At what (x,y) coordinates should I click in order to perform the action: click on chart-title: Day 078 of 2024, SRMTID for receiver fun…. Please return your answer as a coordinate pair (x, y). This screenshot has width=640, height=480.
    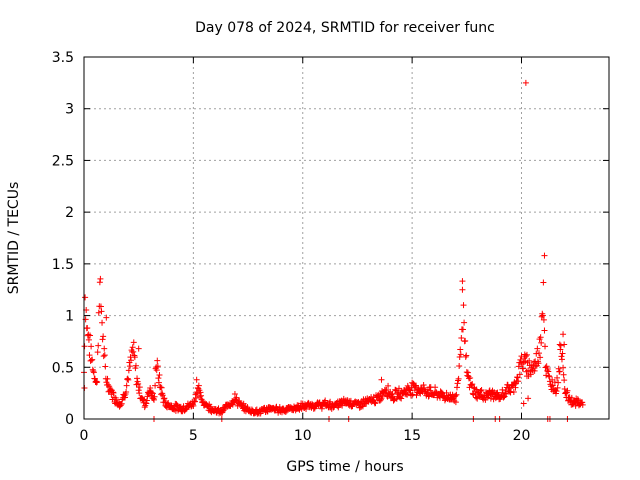
    Looking at the image, I should click on (345, 28).